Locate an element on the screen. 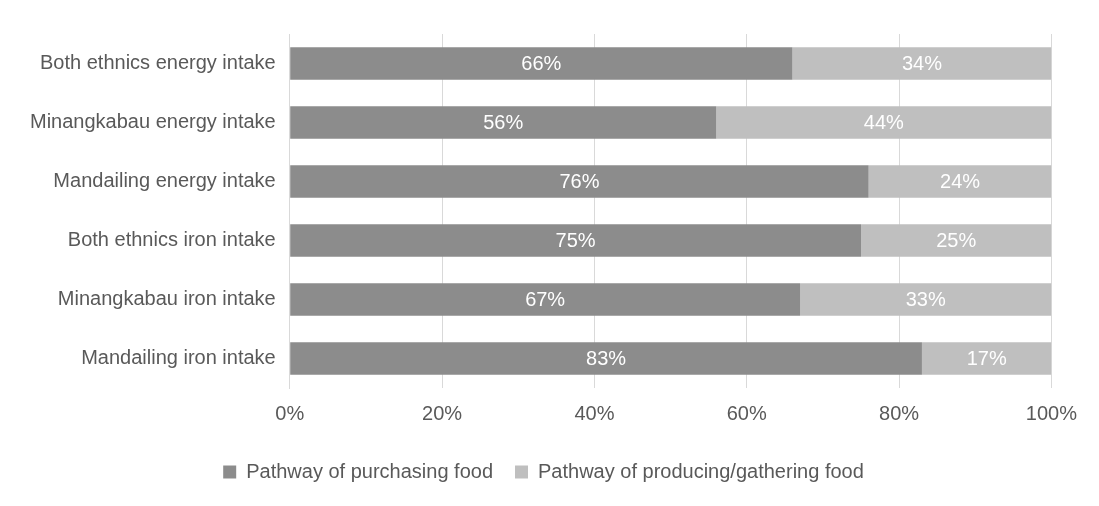 Image resolution: width=1099 pixels, height=506 pixels. data-label: 44% is located at coordinates (884, 122).